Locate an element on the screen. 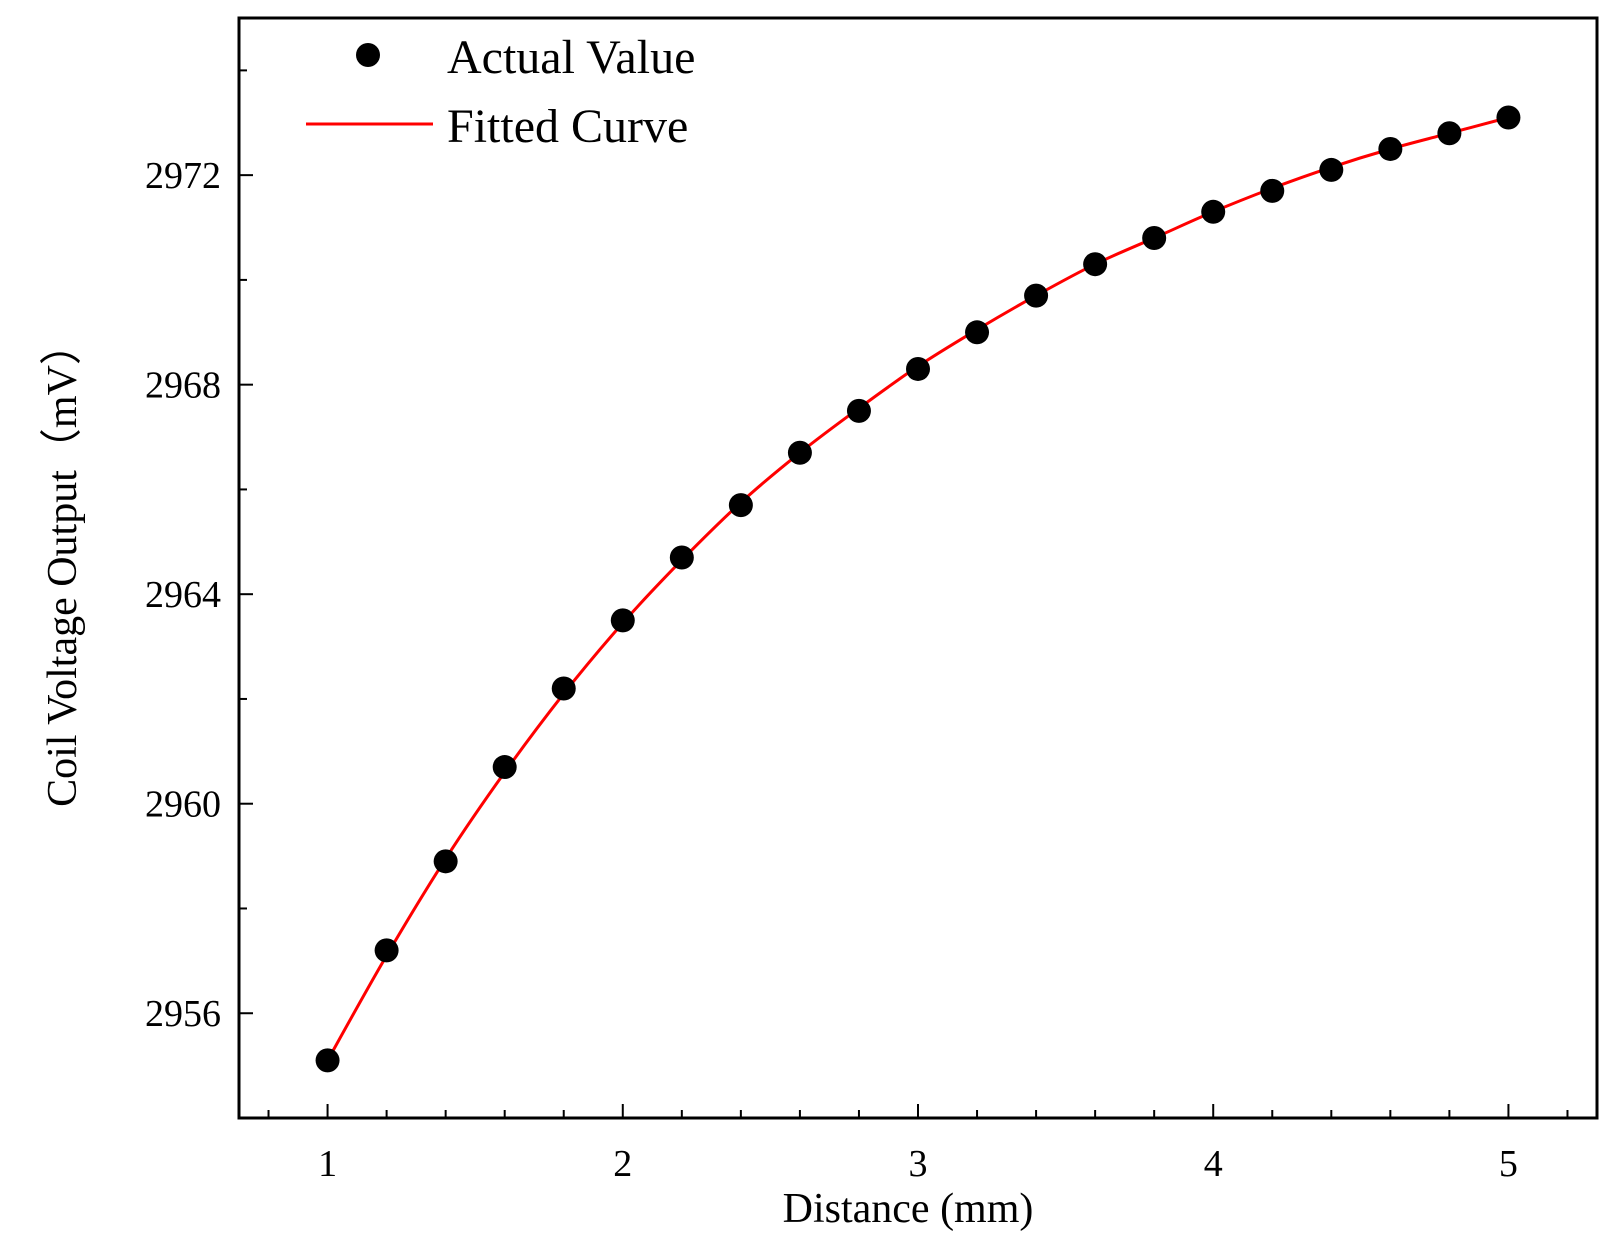  y-tick-label: 2960 is located at coordinates (183, 805).